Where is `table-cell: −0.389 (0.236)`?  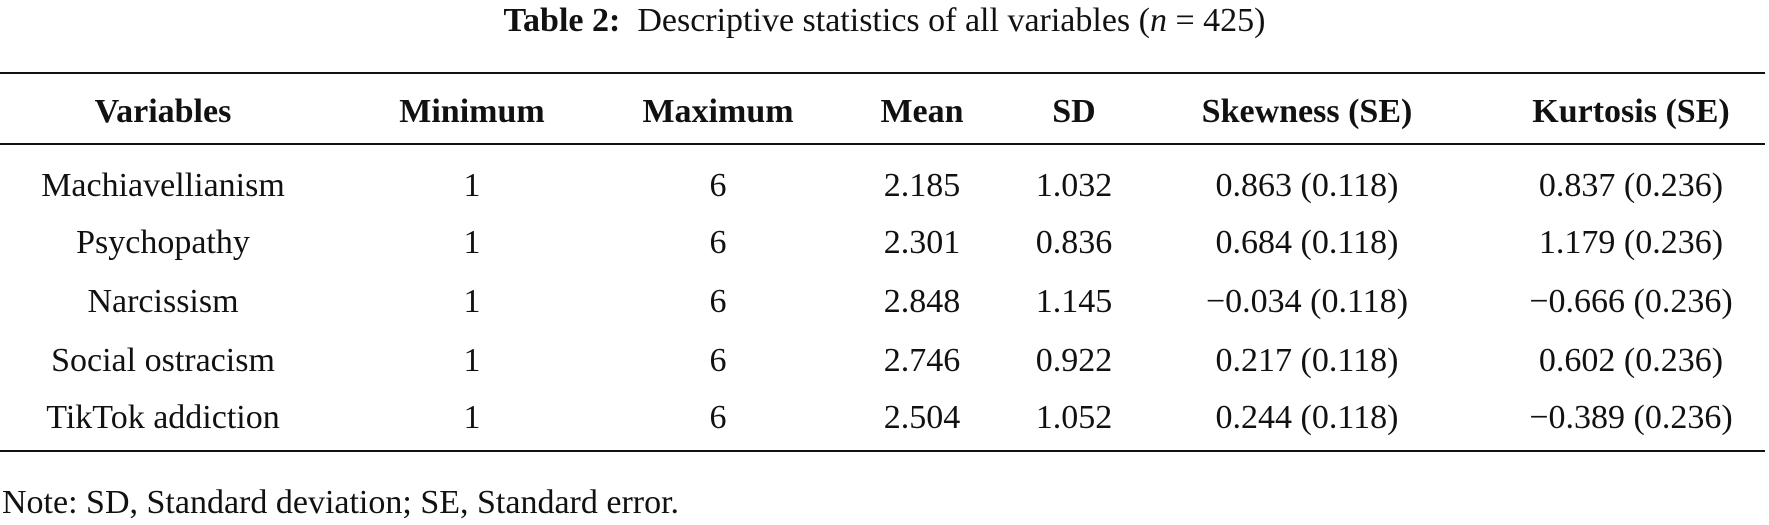 table-cell: −0.389 (0.236) is located at coordinates (1631, 417).